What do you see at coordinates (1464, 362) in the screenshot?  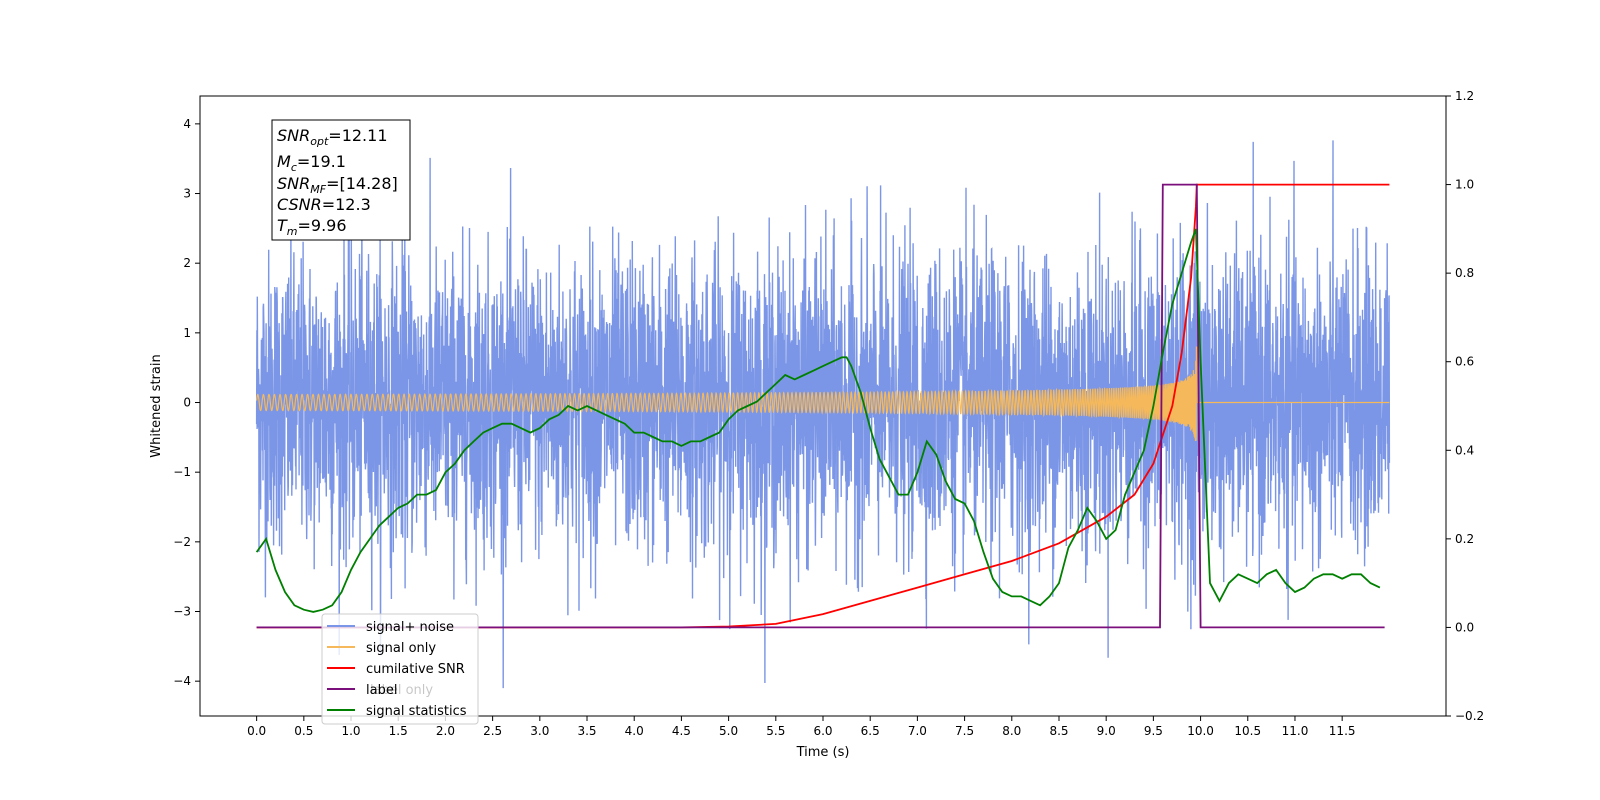 I see `y2-tick-label: 0.6` at bounding box center [1464, 362].